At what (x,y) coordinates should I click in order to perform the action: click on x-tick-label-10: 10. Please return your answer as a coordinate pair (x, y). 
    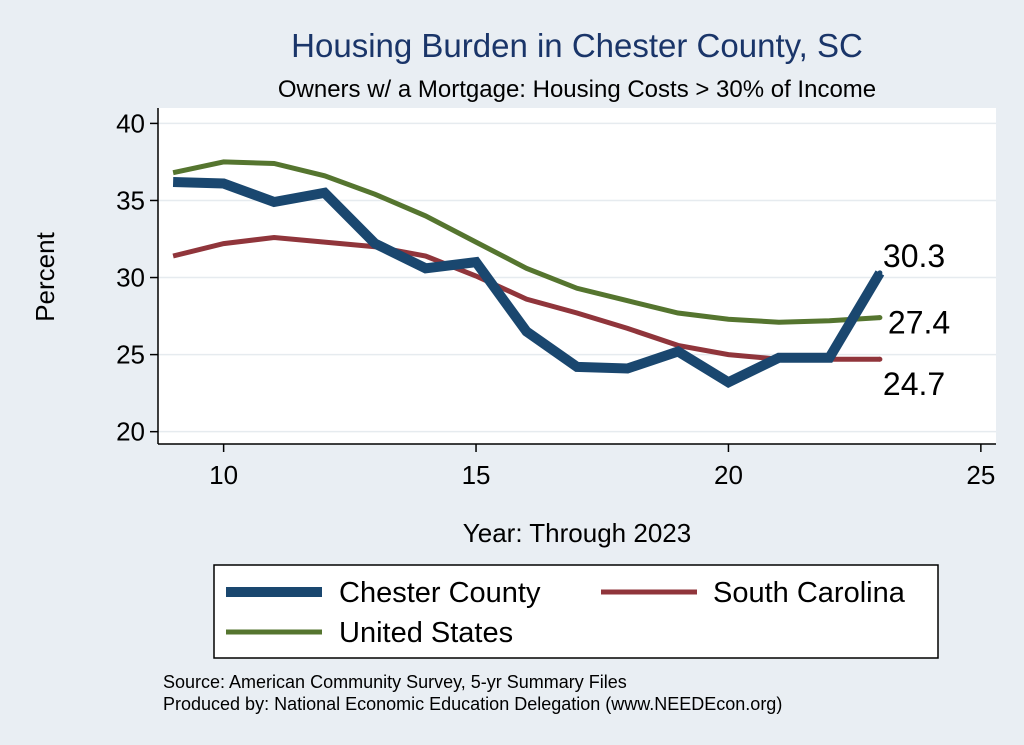
    Looking at the image, I should click on (223, 475).